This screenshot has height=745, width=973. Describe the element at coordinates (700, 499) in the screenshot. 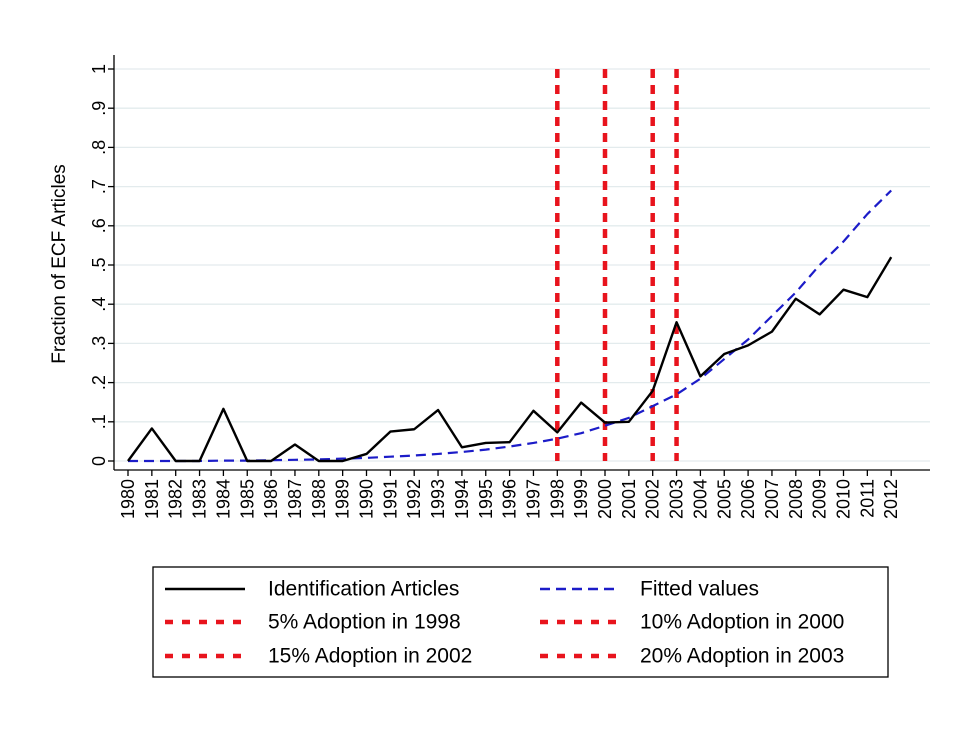

I see `x-tick-label: 2004` at that location.